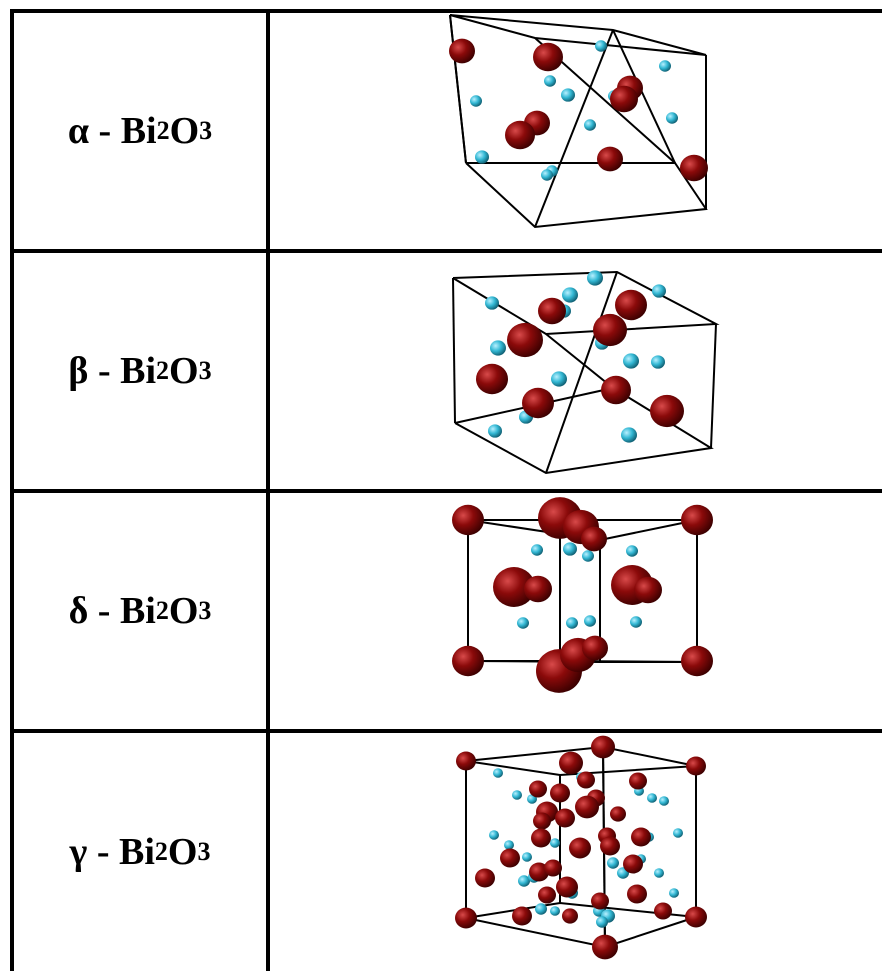  I want to click on phase-label-gamma: γ - Bi 2 O 3, so click(140, 852).